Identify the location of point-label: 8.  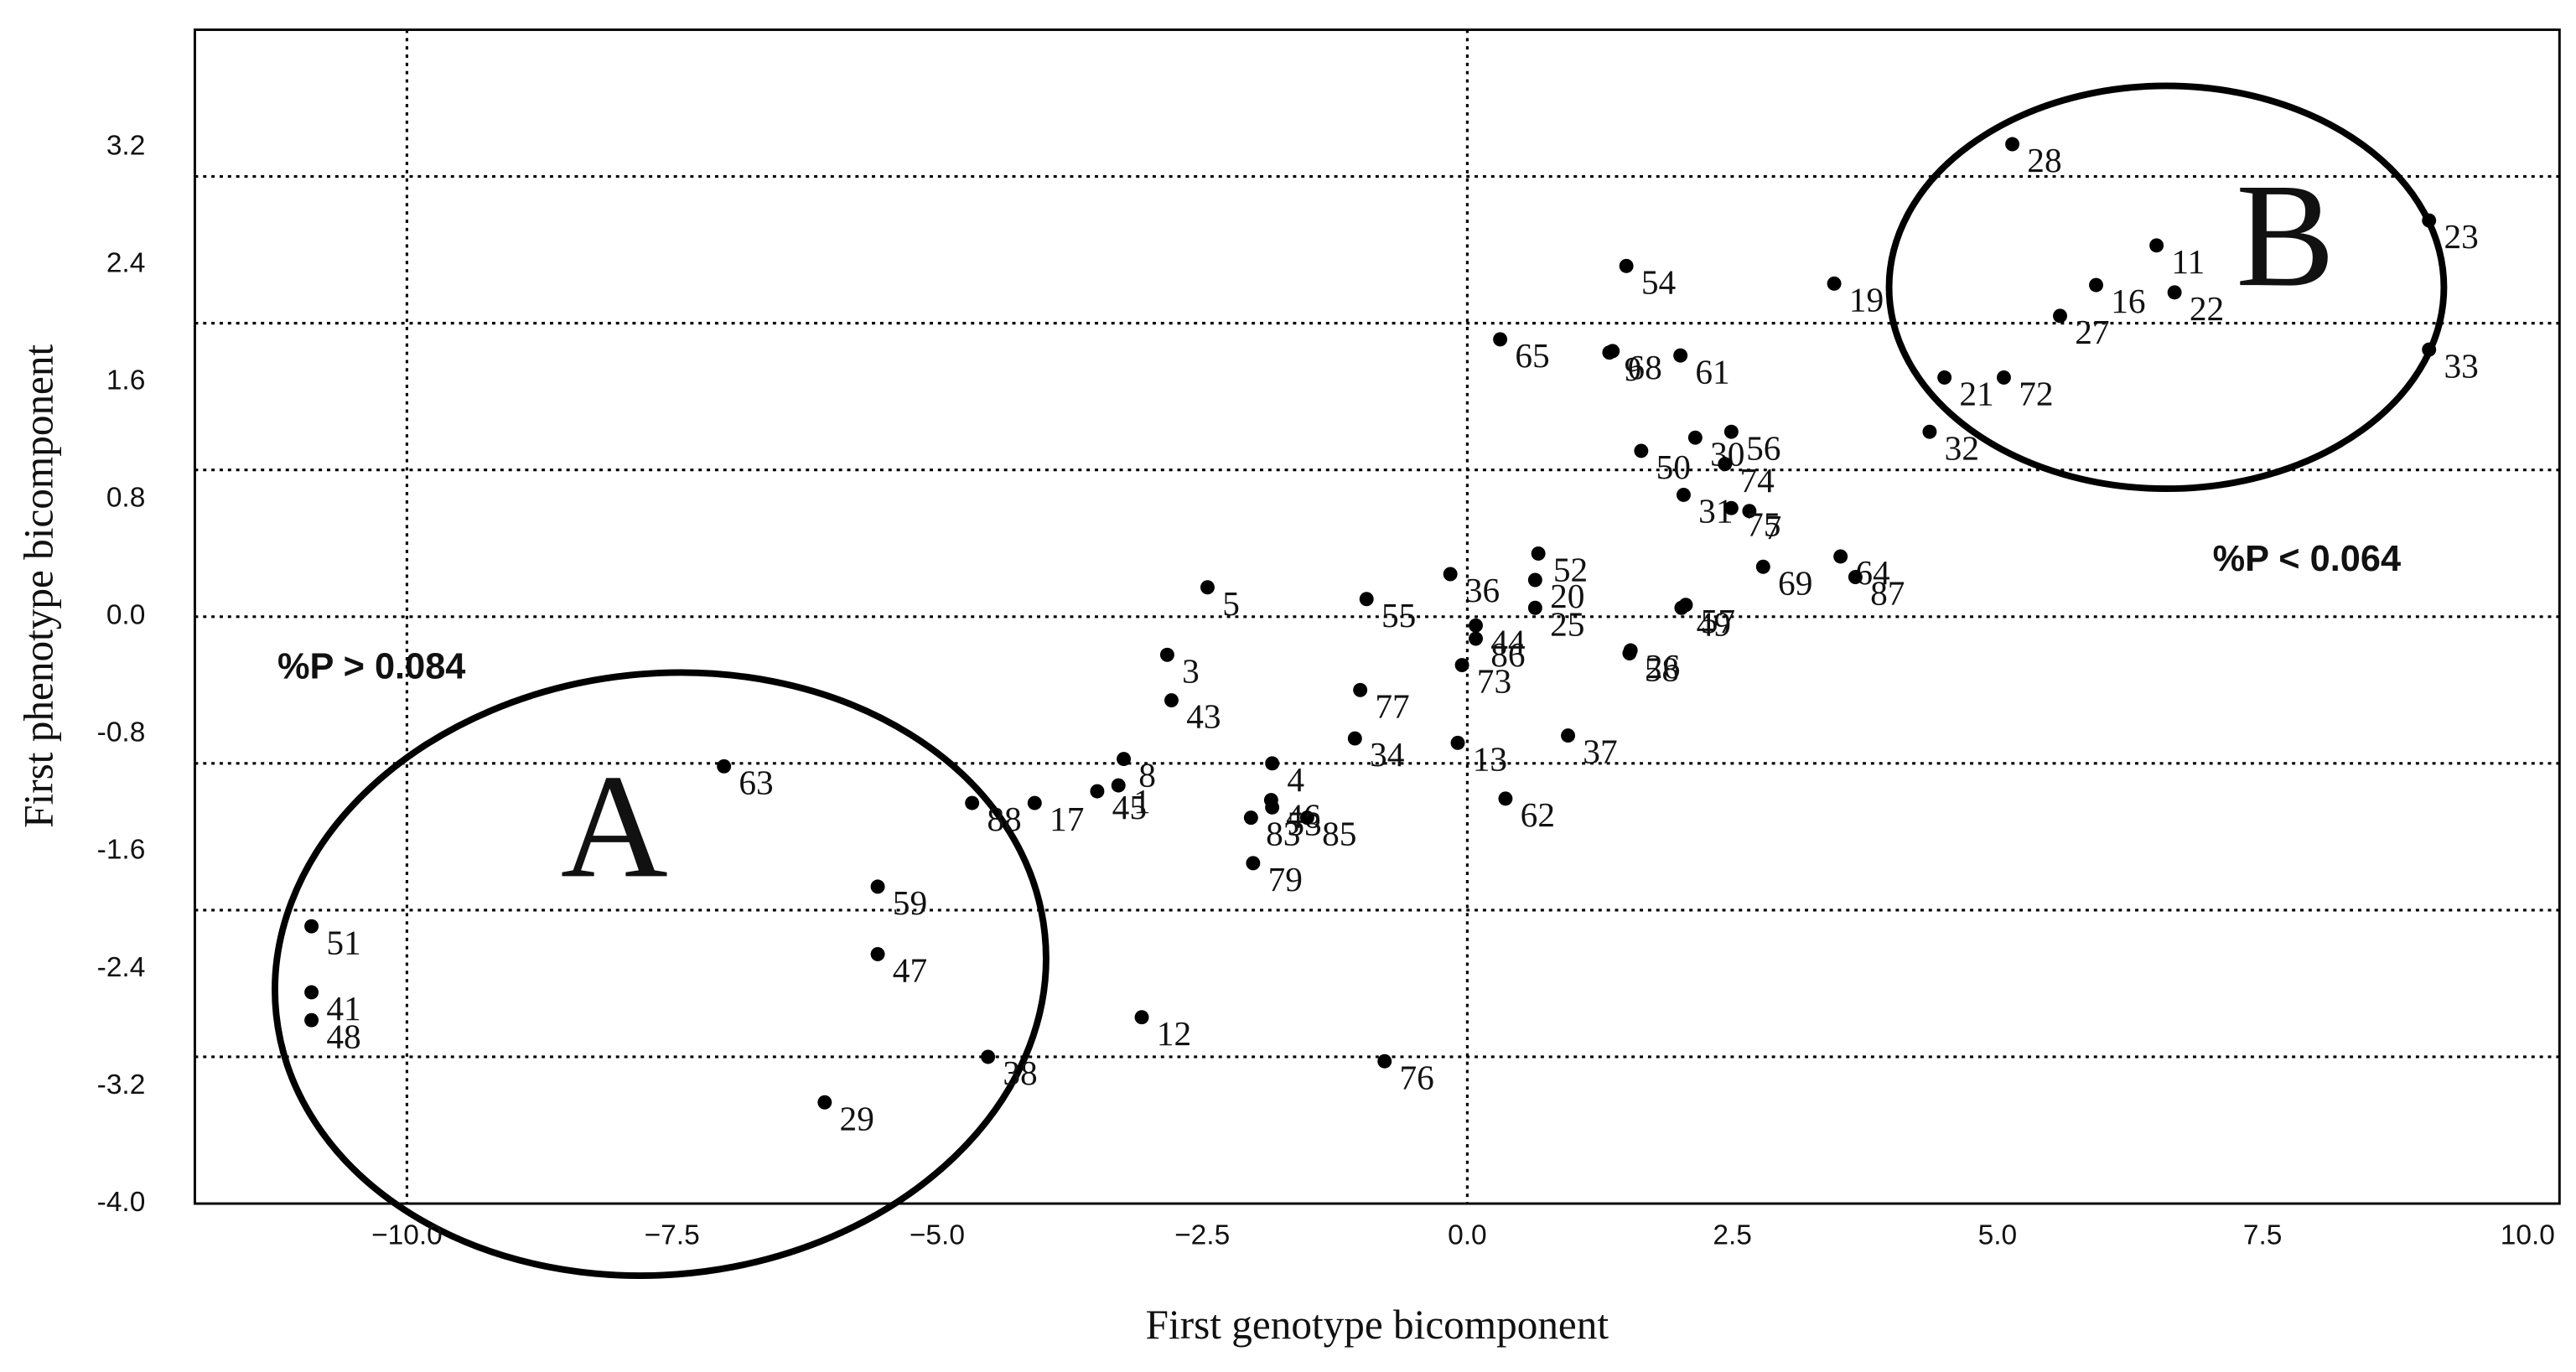
(1147, 776).